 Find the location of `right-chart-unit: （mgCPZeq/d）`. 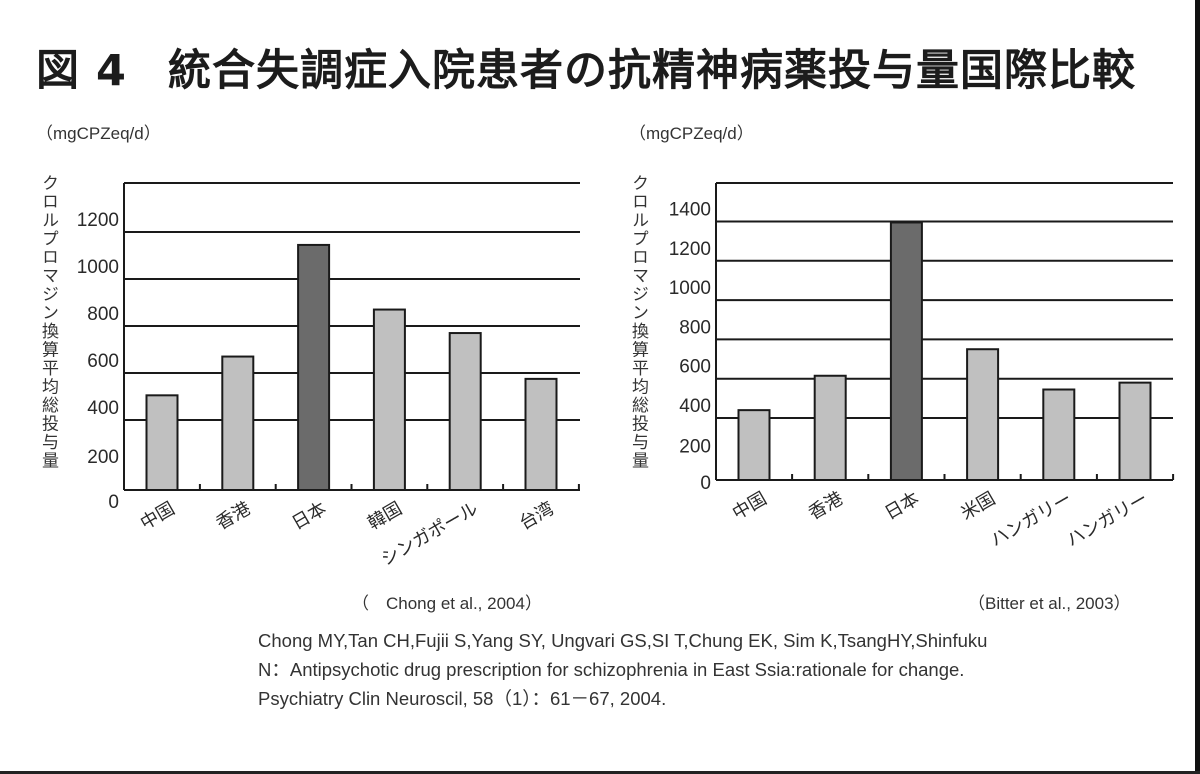

right-chart-unit: （mgCPZeq/d） is located at coordinates (691, 133).